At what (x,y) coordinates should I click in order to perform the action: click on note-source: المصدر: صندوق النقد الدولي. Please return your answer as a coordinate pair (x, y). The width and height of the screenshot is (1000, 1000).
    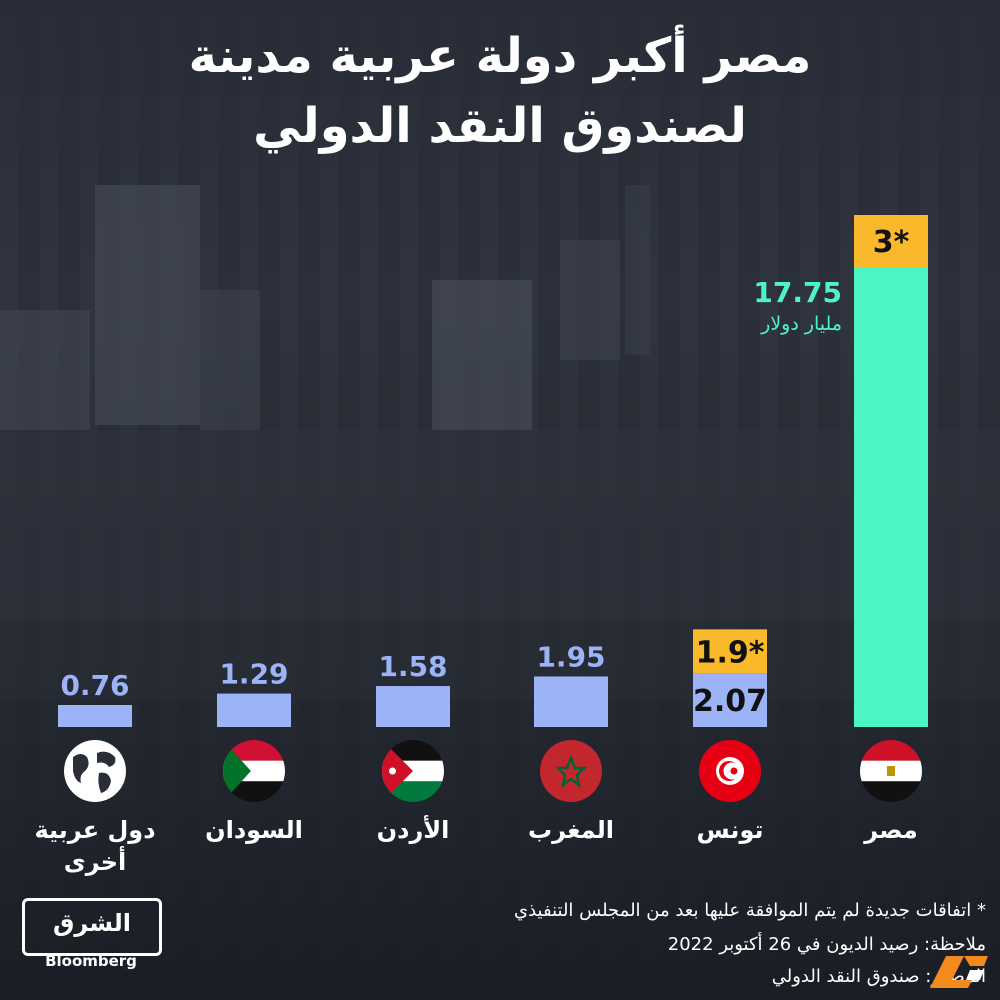
    Looking at the image, I should click on (878, 976).